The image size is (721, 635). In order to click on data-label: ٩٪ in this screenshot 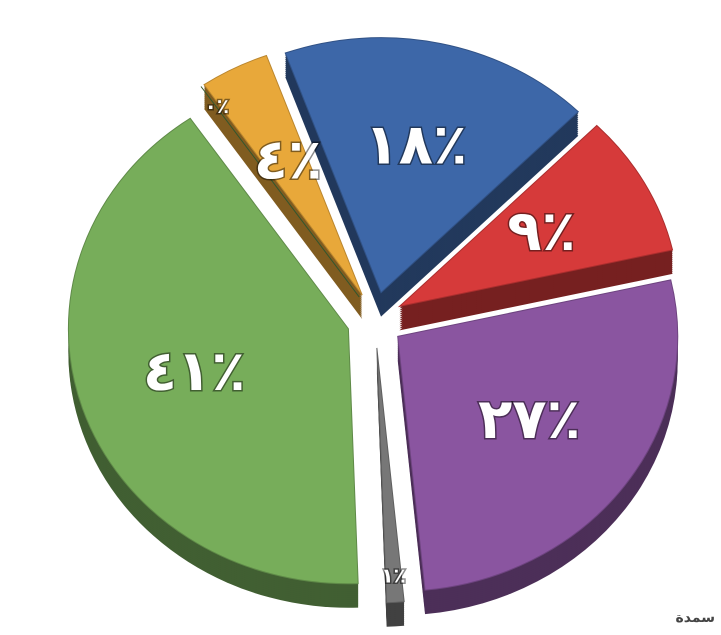, I will do `click(541, 231)`.